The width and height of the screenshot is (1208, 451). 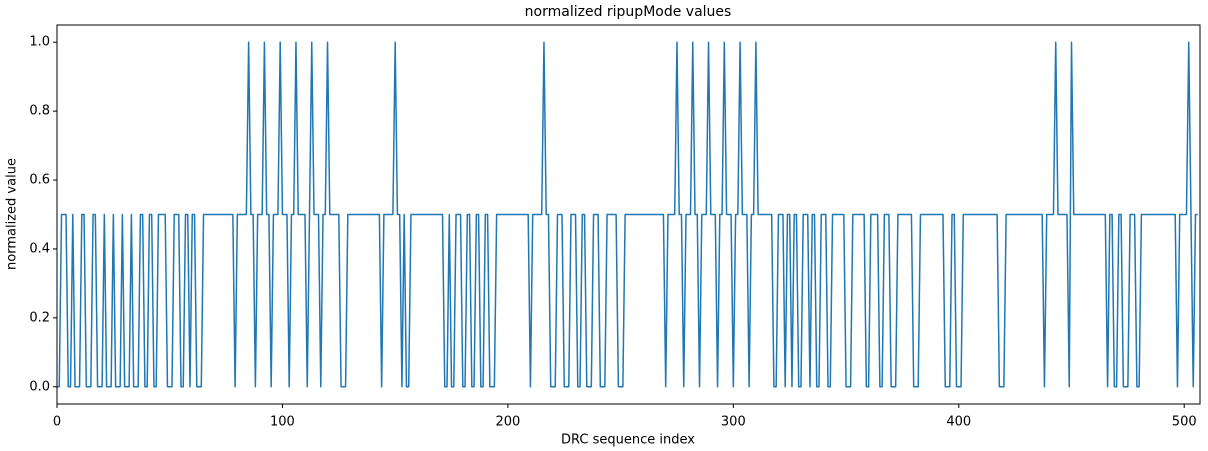 What do you see at coordinates (39, 317) in the screenshot?
I see `y-tick-label: 0.2` at bounding box center [39, 317].